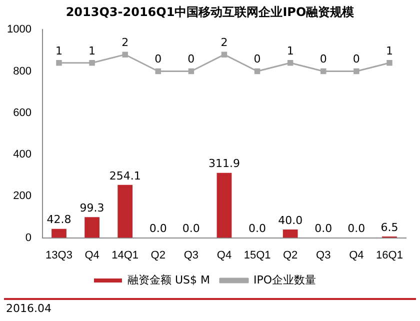 The height and width of the screenshot is (321, 420). What do you see at coordinates (22, 71) in the screenshot?
I see `y-tick-label: 800` at bounding box center [22, 71].